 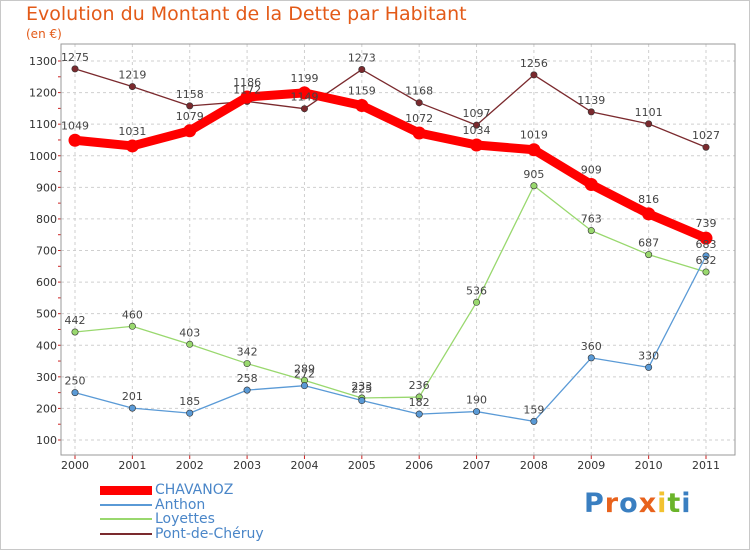 I want to click on data-label-anthon: 182, so click(x=419, y=402).